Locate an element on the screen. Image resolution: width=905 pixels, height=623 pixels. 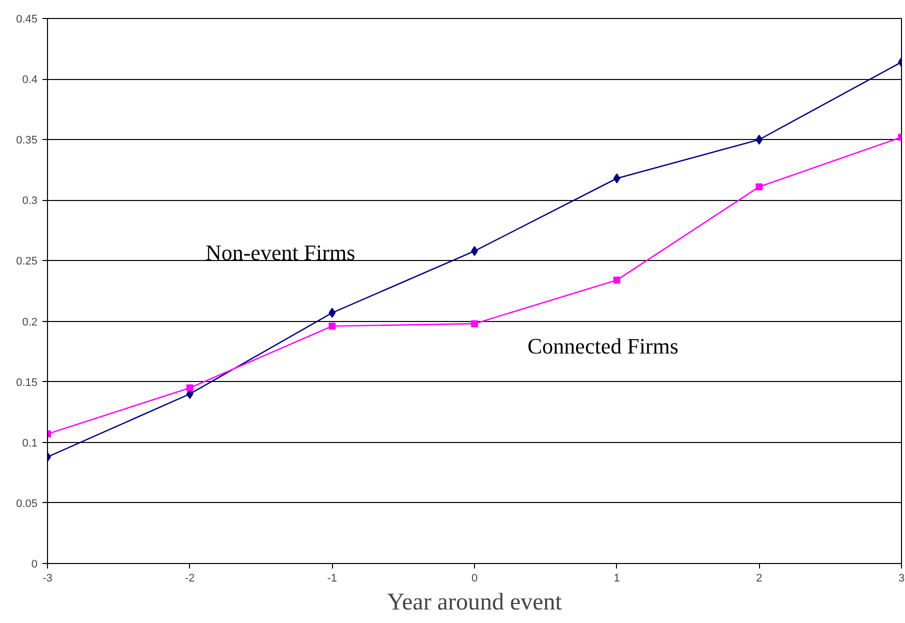
series-label: Non-event Firms is located at coordinates (280, 252).